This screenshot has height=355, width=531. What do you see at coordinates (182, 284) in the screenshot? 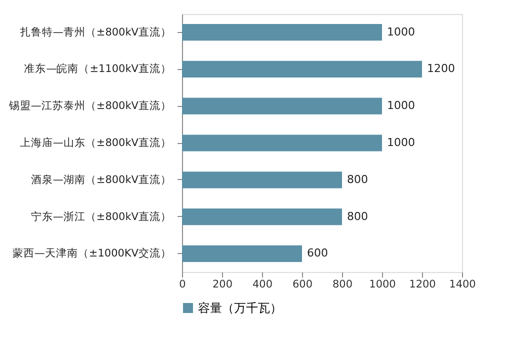
I see `x-tick-label: 0` at bounding box center [182, 284].